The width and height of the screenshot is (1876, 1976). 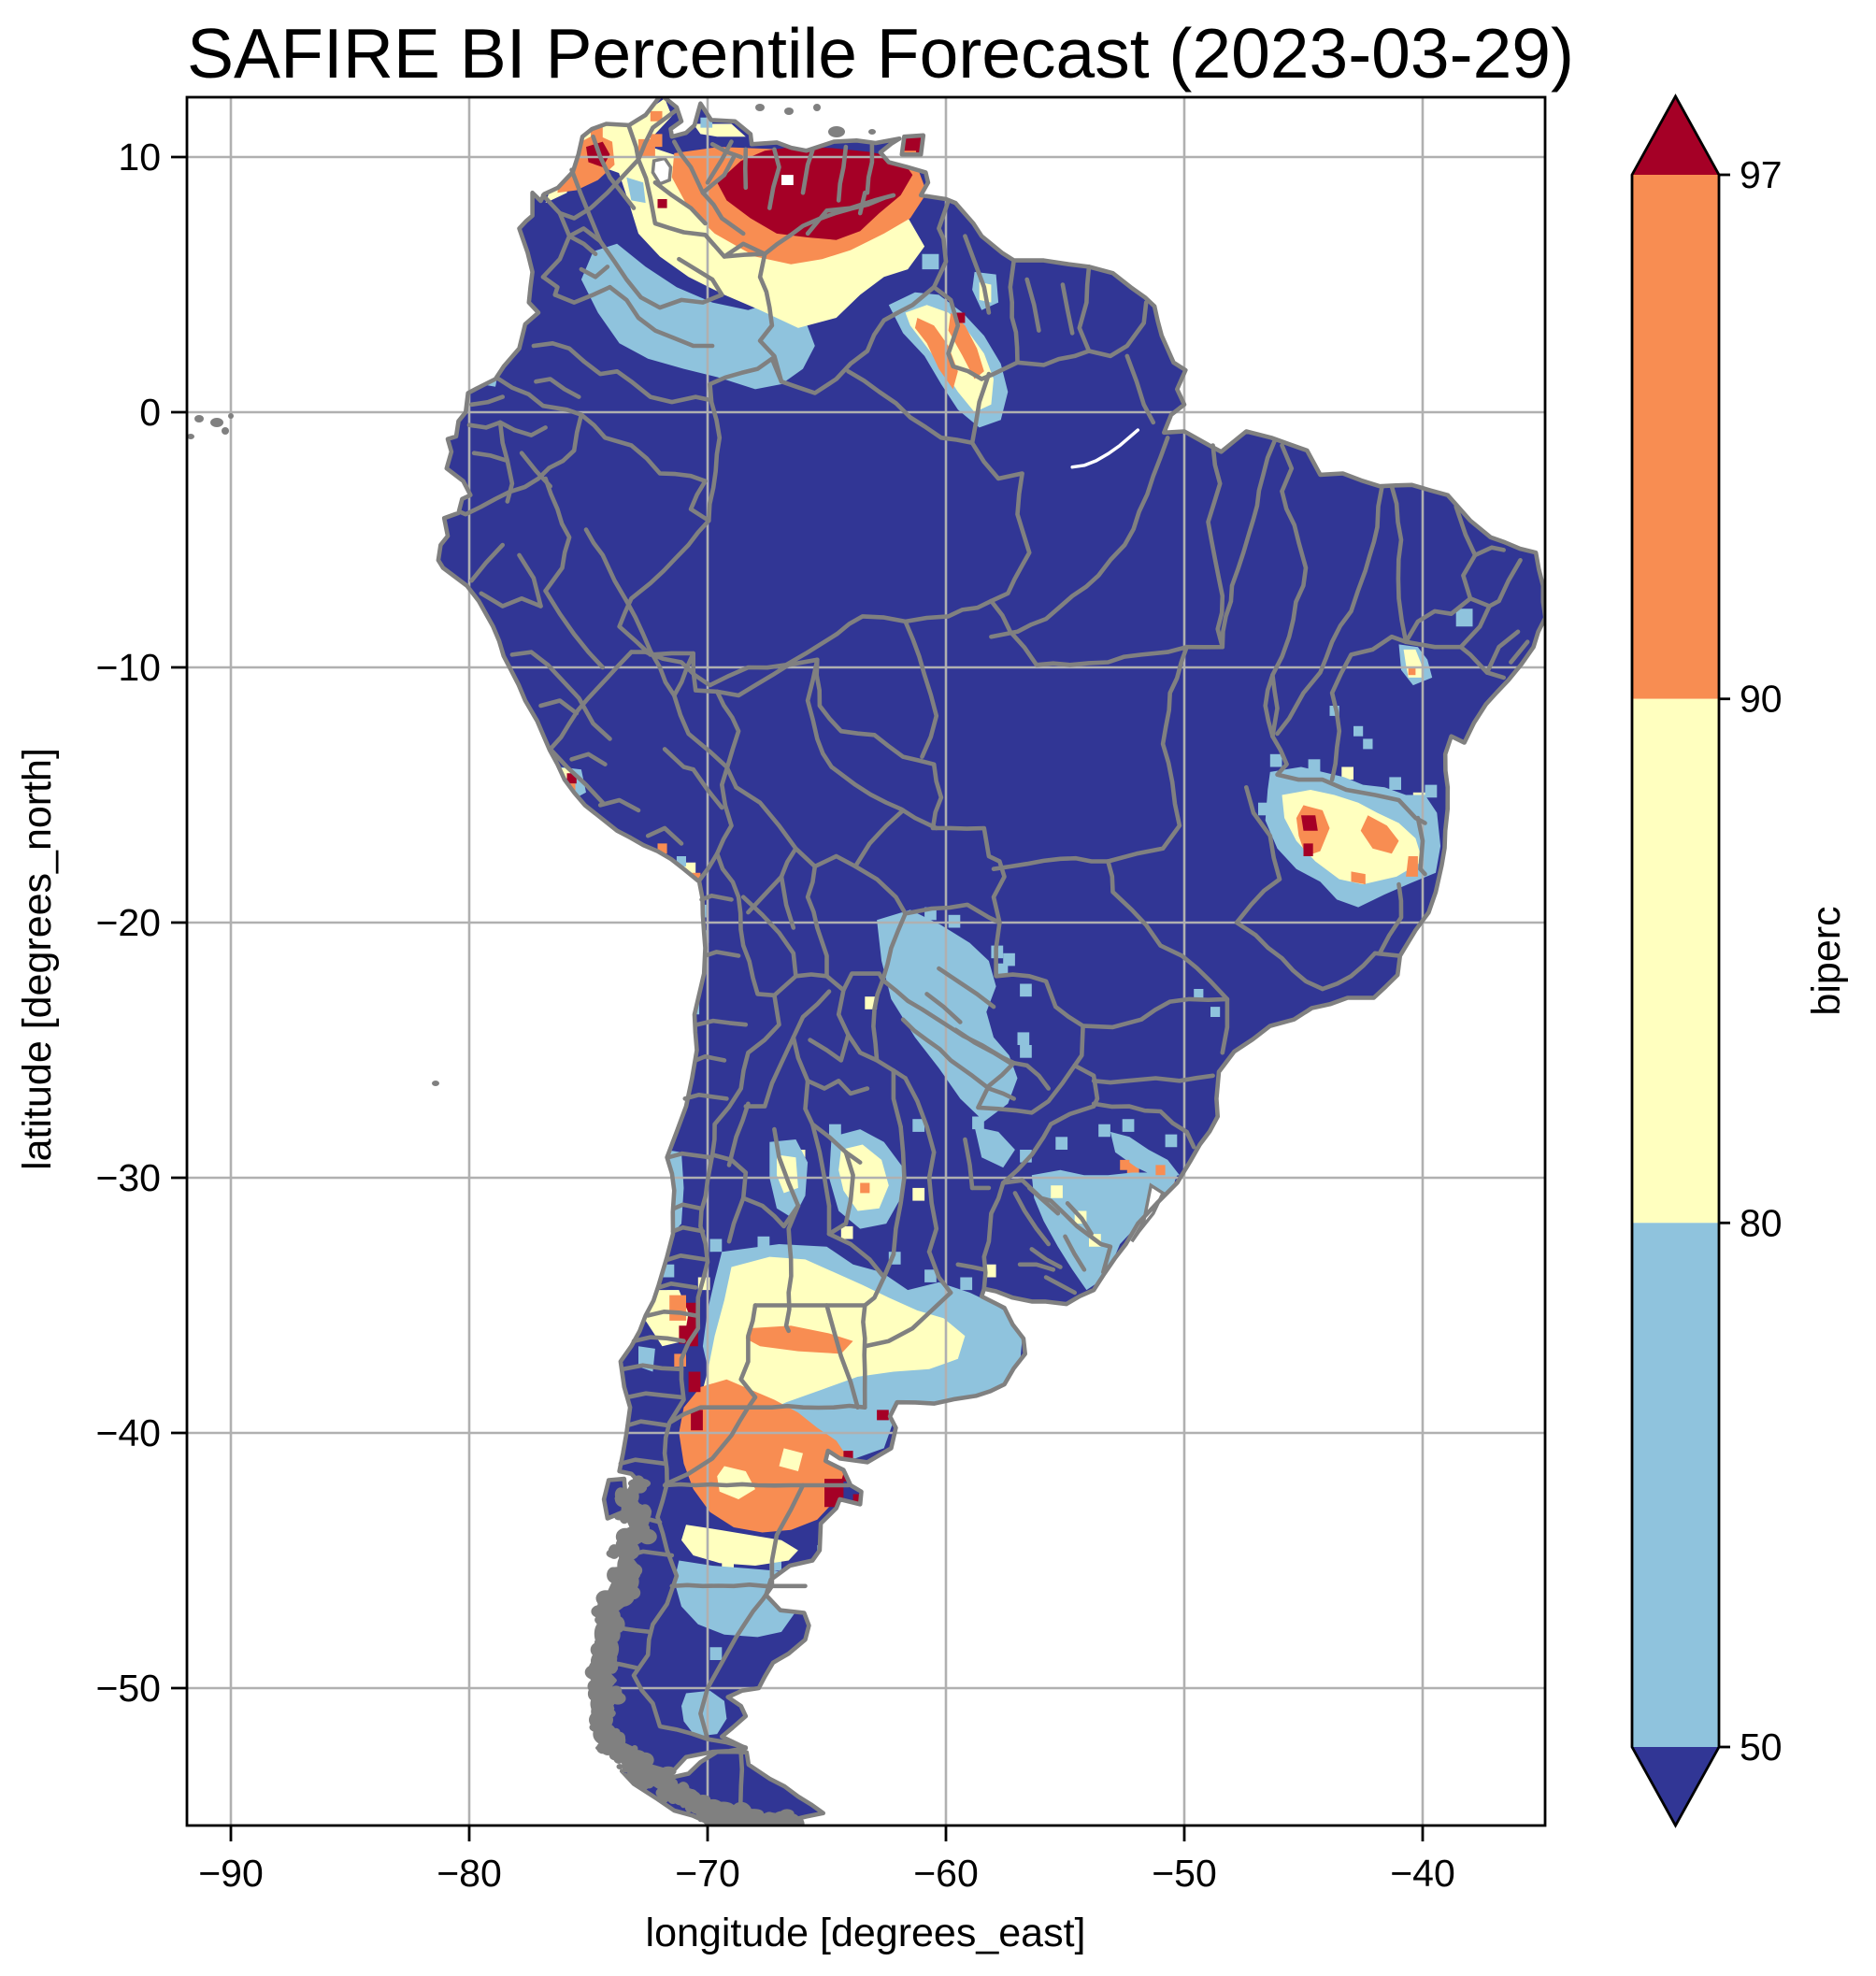 What do you see at coordinates (37, 959) in the screenshot?
I see `svg-text: latitude [degrees_north]` at bounding box center [37, 959].